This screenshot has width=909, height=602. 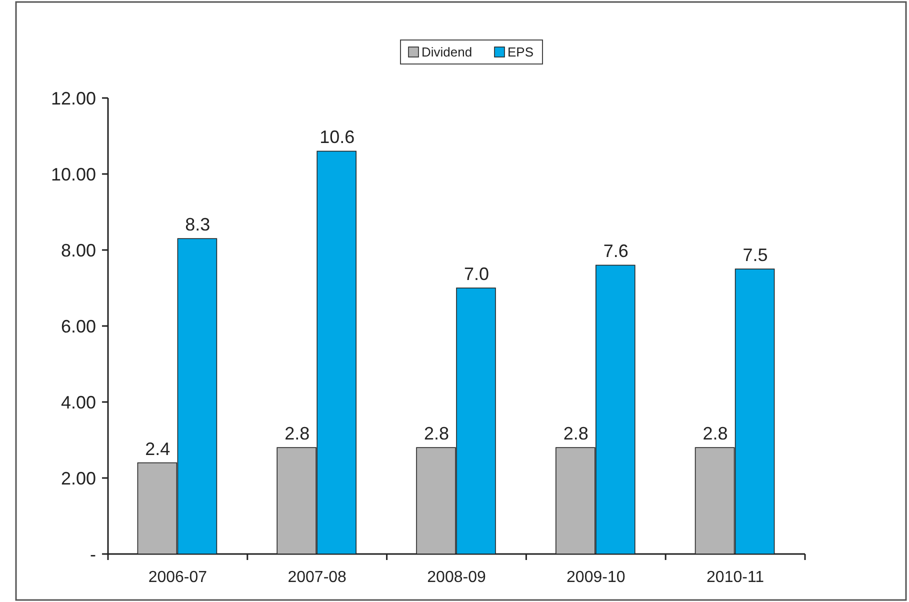 I want to click on x-tick-label: 2010-11, so click(x=735, y=577).